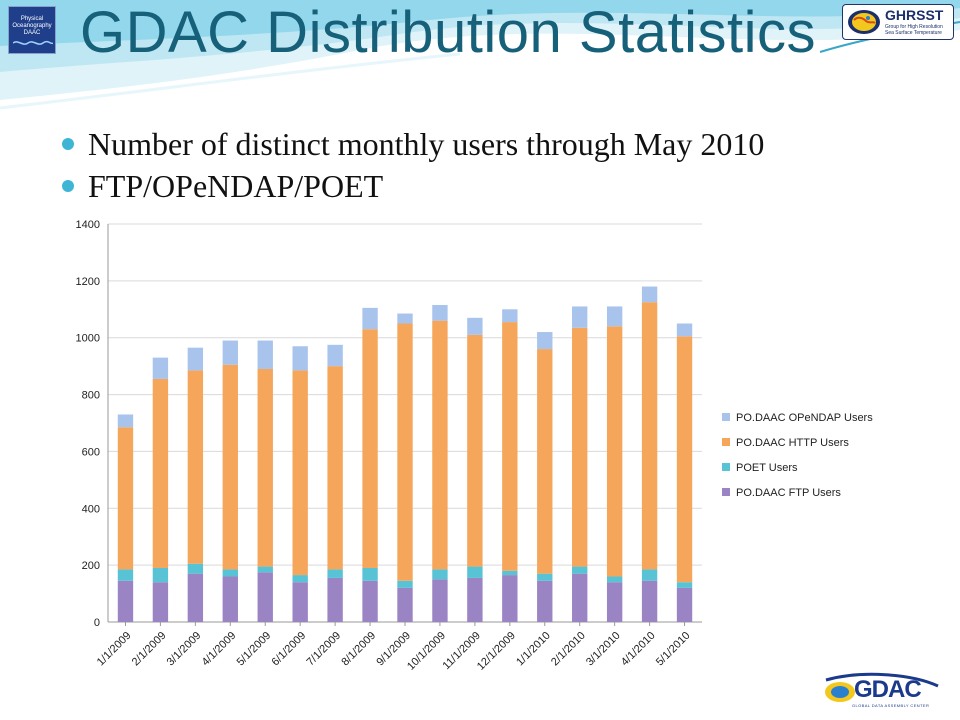 This screenshot has width=960, height=720. What do you see at coordinates (88, 339) in the screenshot?
I see `y-tick-label: 1000` at bounding box center [88, 339].